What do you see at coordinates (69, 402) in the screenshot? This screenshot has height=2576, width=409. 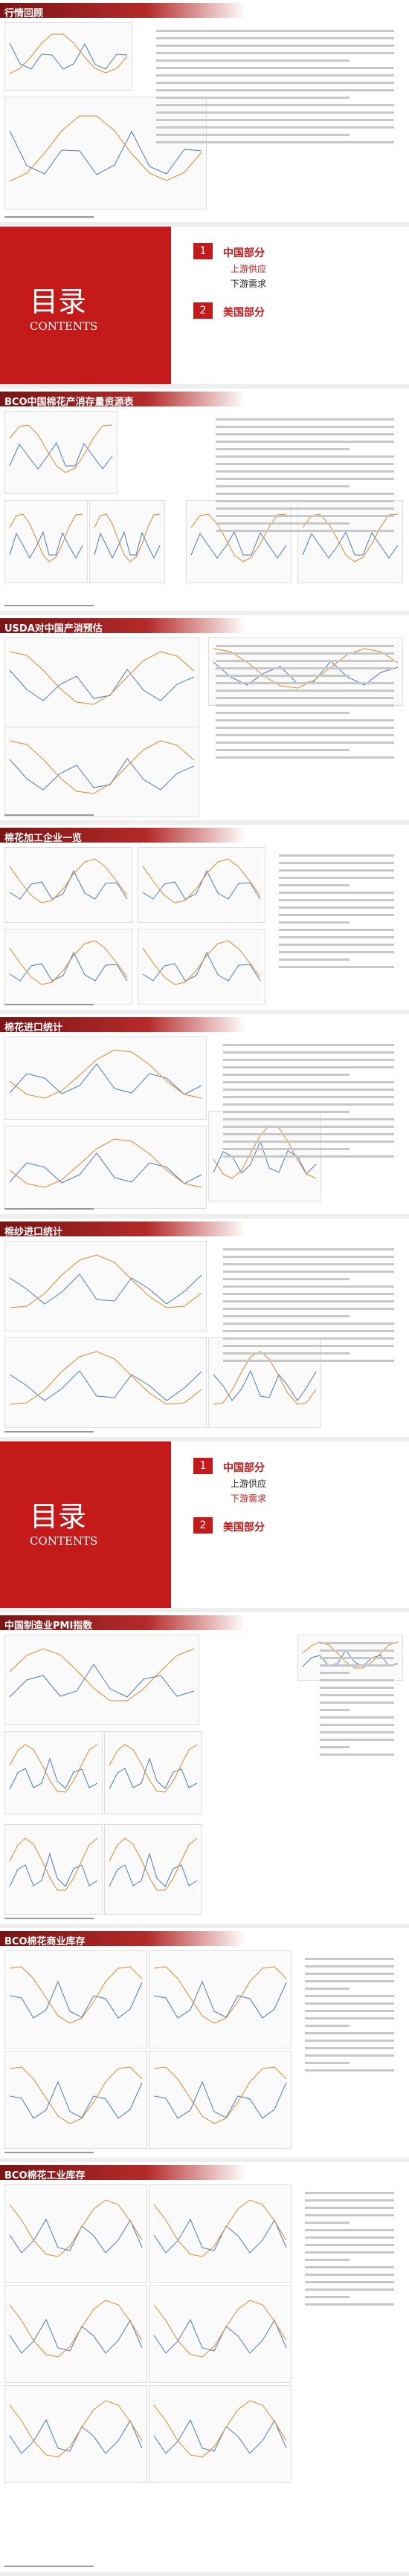 I see `section-title: BCO中国棉花产消存量资源表` at bounding box center [69, 402].